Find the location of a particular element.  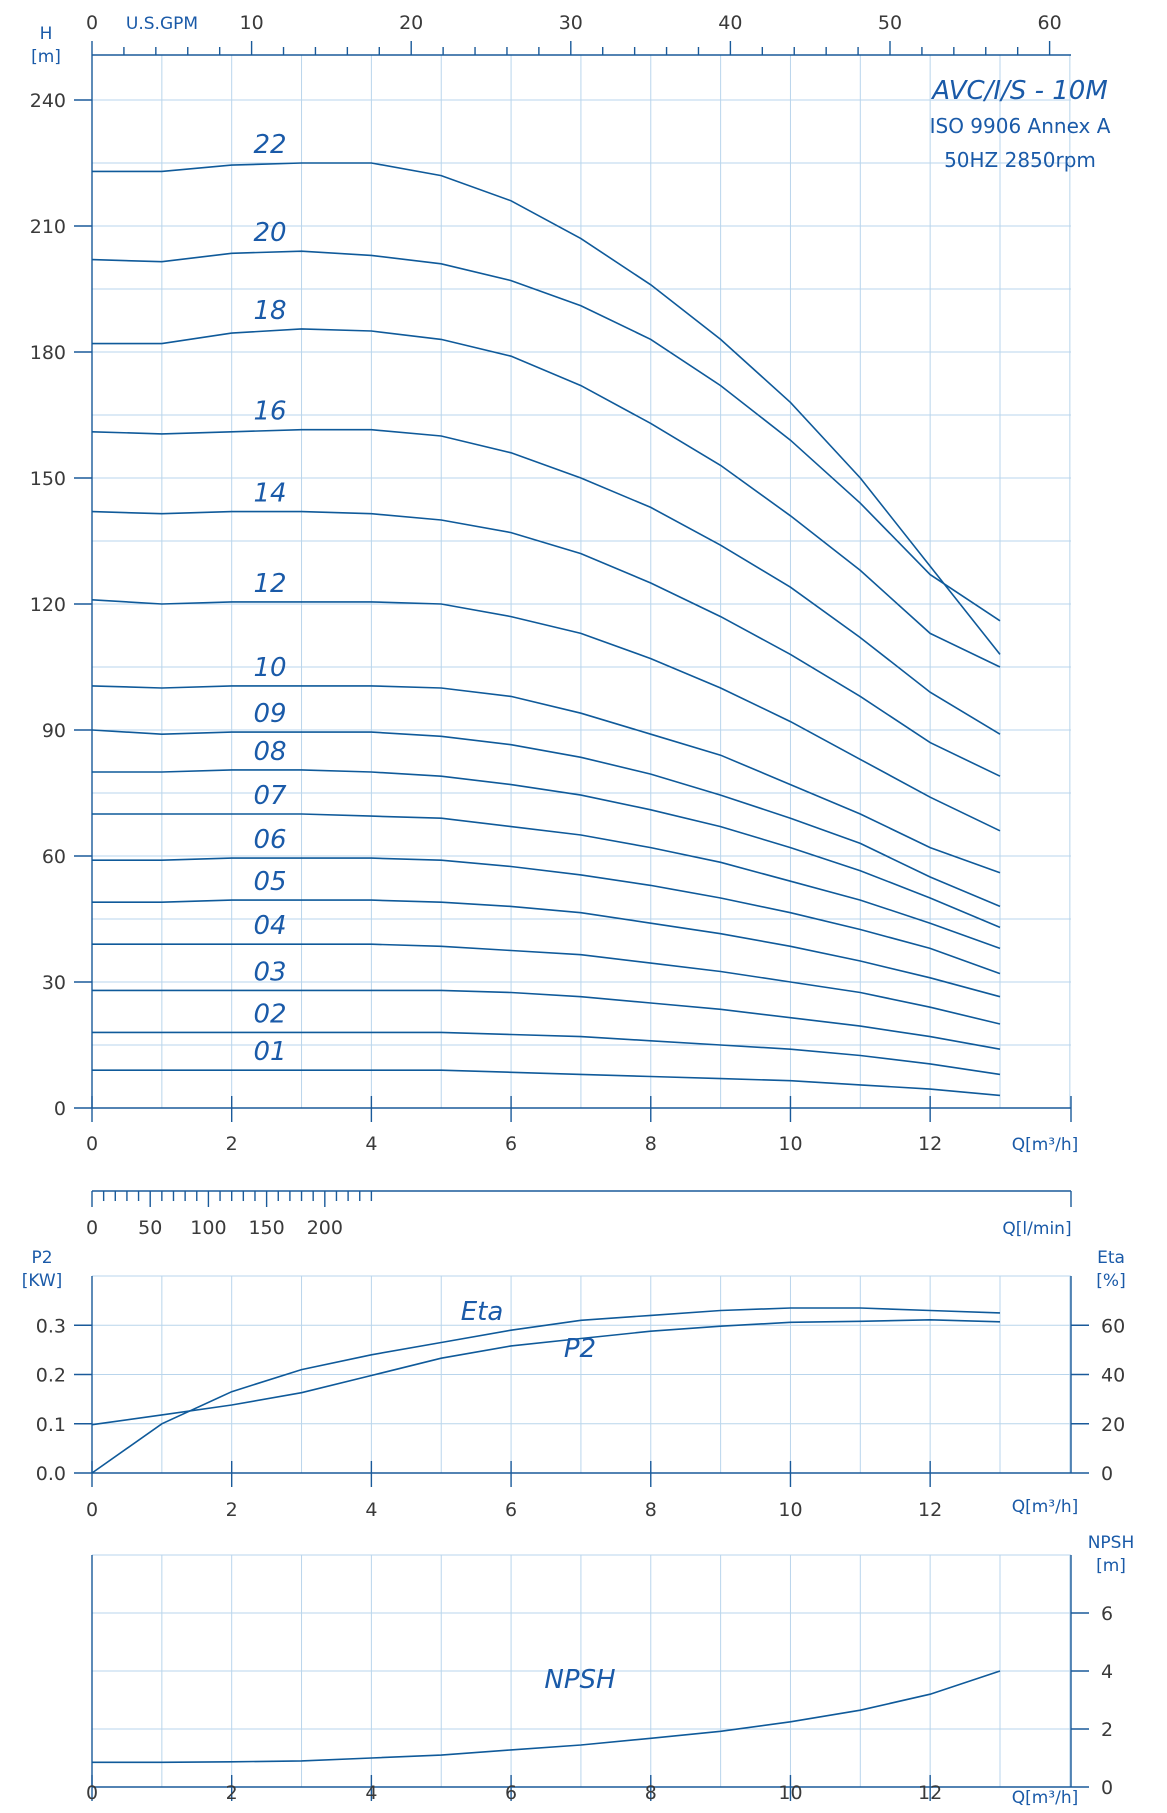

power-y-tick-label: 0.0 is located at coordinates (51, 1474).